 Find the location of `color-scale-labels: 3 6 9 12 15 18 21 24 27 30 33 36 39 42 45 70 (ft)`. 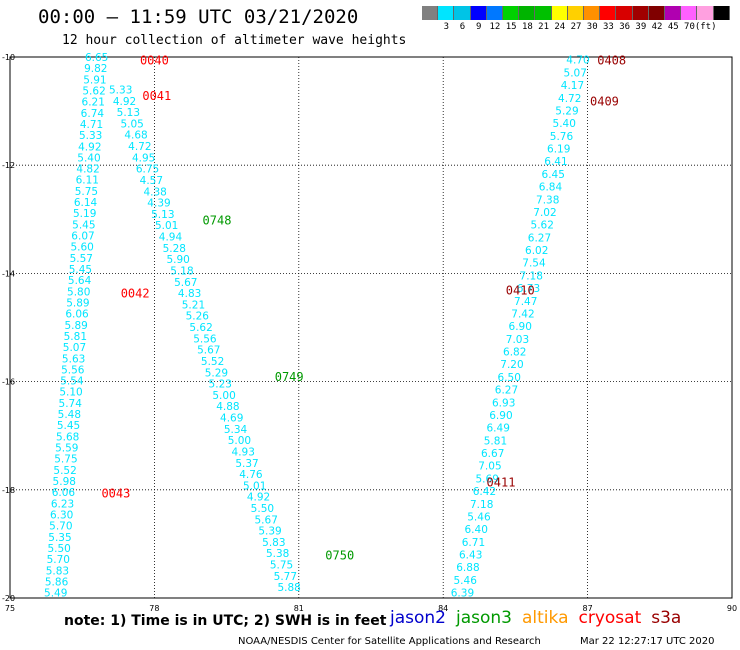

color-scale-labels: 3 6 9 12 15 18 21 24 27 30 33 36 39 42 45 70 (ft) is located at coordinates (576, 28).